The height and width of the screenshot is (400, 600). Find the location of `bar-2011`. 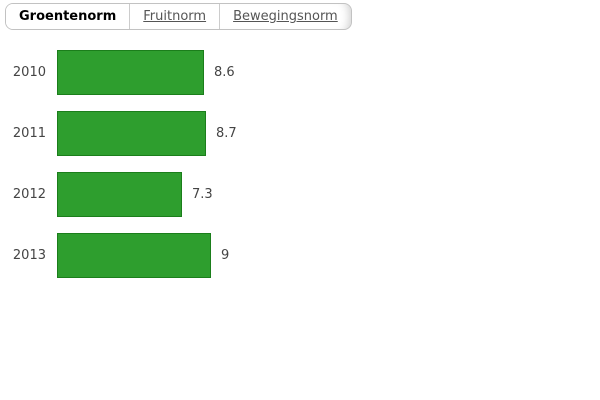

bar-2011 is located at coordinates (131, 133).